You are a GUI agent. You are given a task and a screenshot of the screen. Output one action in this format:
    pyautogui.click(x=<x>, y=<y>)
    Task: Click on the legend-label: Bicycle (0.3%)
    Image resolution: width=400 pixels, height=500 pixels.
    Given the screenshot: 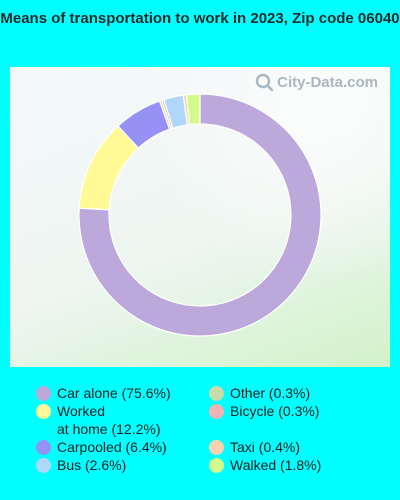 What is the action you would take?
    pyautogui.click(x=275, y=411)
    